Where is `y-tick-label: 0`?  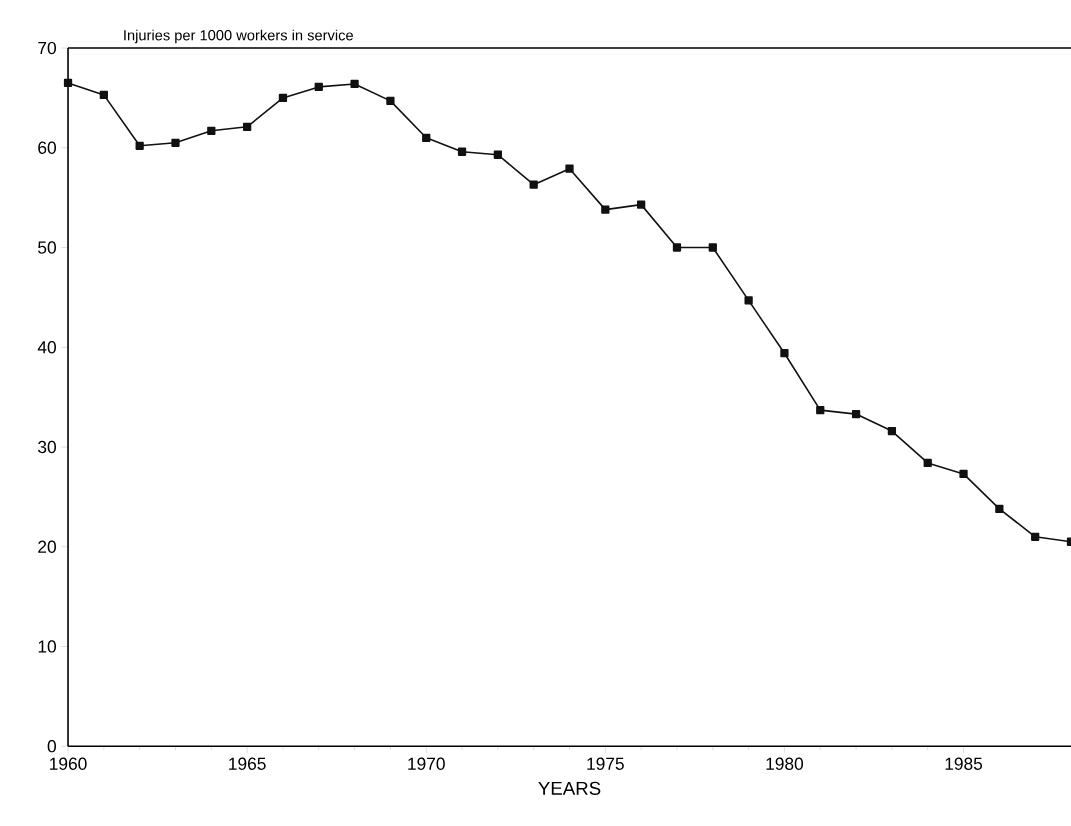 y-tick-label: 0 is located at coordinates (51, 746).